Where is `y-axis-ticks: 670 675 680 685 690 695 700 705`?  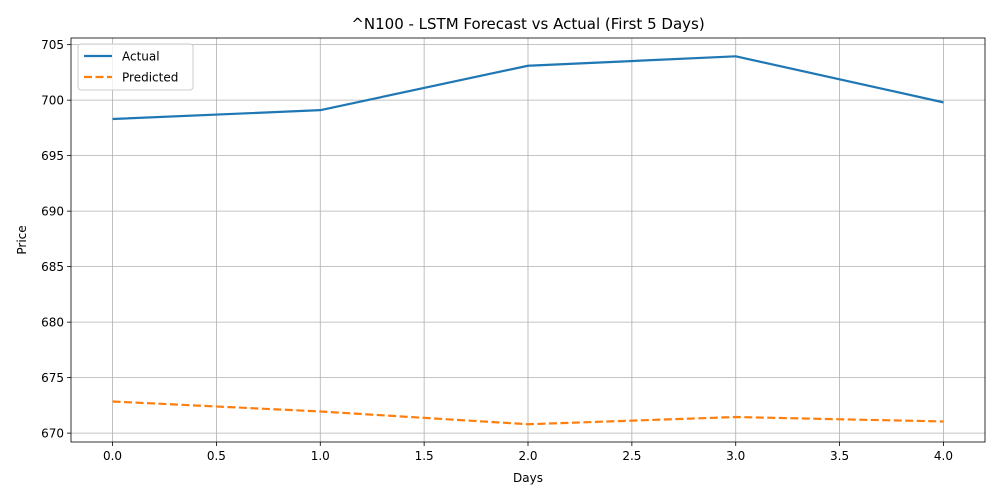
y-axis-ticks: 670 675 680 685 690 695 700 705 is located at coordinates (56, 239).